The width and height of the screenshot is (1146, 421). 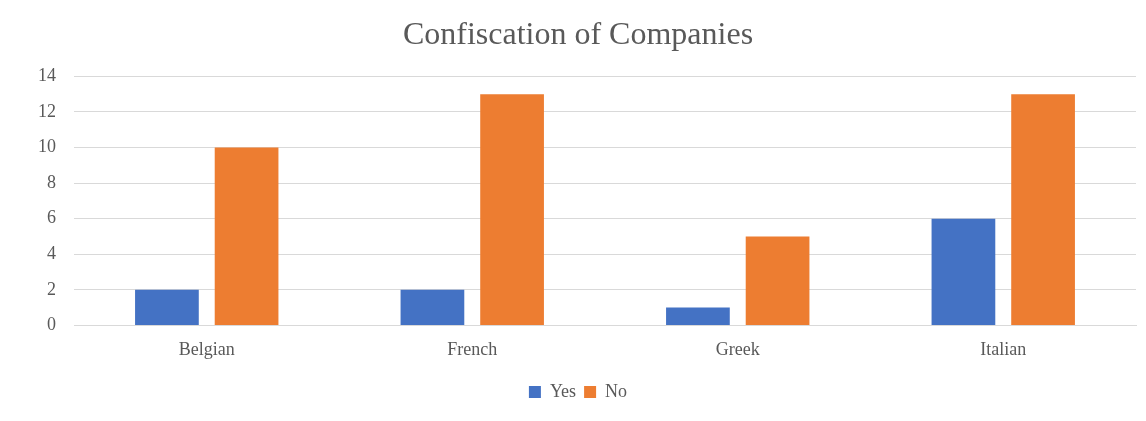 What do you see at coordinates (1003, 348) in the screenshot?
I see `x-tick-label: Italian` at bounding box center [1003, 348].